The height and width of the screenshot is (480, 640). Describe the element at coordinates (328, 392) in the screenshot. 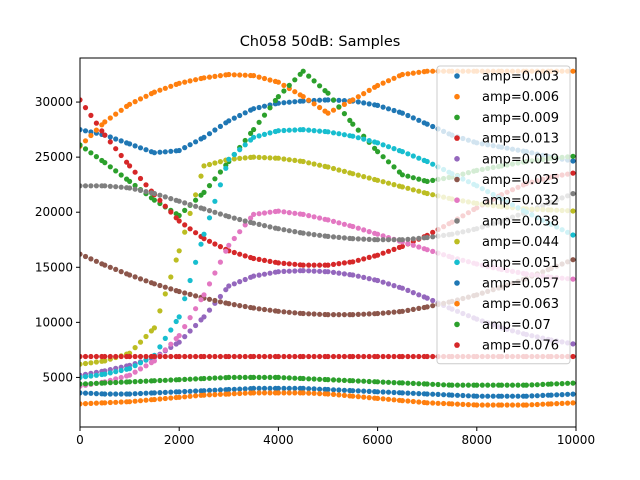

I see `series-amp=0.057` at that location.